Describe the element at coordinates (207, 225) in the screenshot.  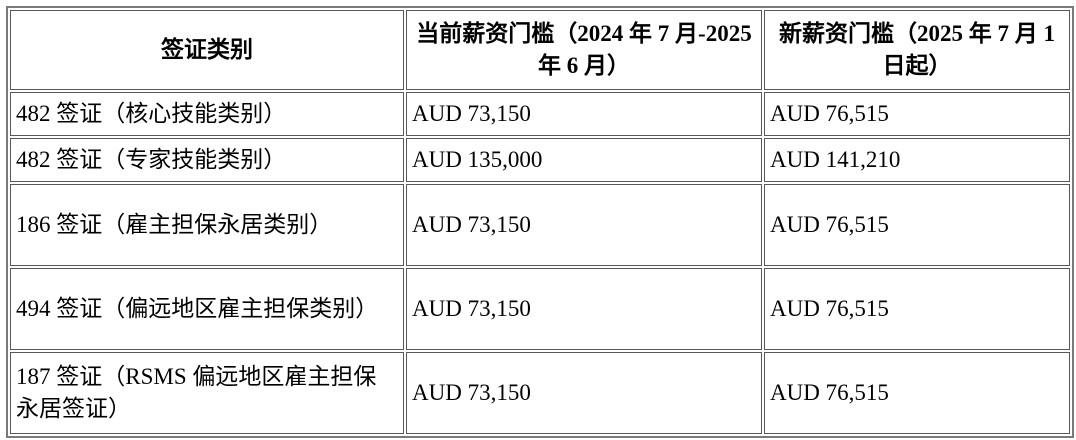
I see `cell-visa-category: 186 签证（雇主担保永居类别）` at that location.